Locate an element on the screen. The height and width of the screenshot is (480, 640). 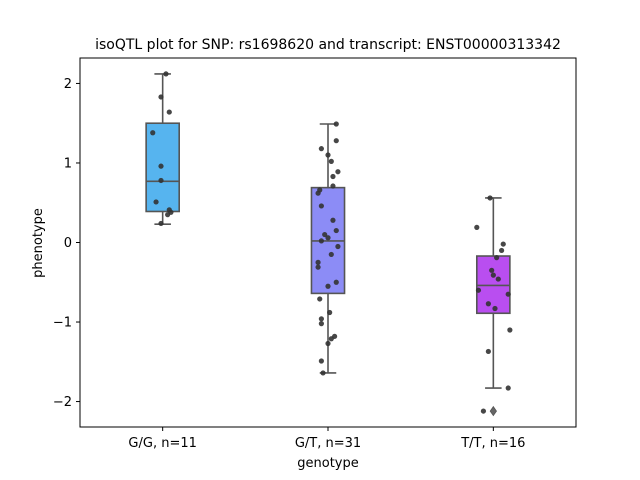
y-tick-label: 2 is located at coordinates (68, 84).